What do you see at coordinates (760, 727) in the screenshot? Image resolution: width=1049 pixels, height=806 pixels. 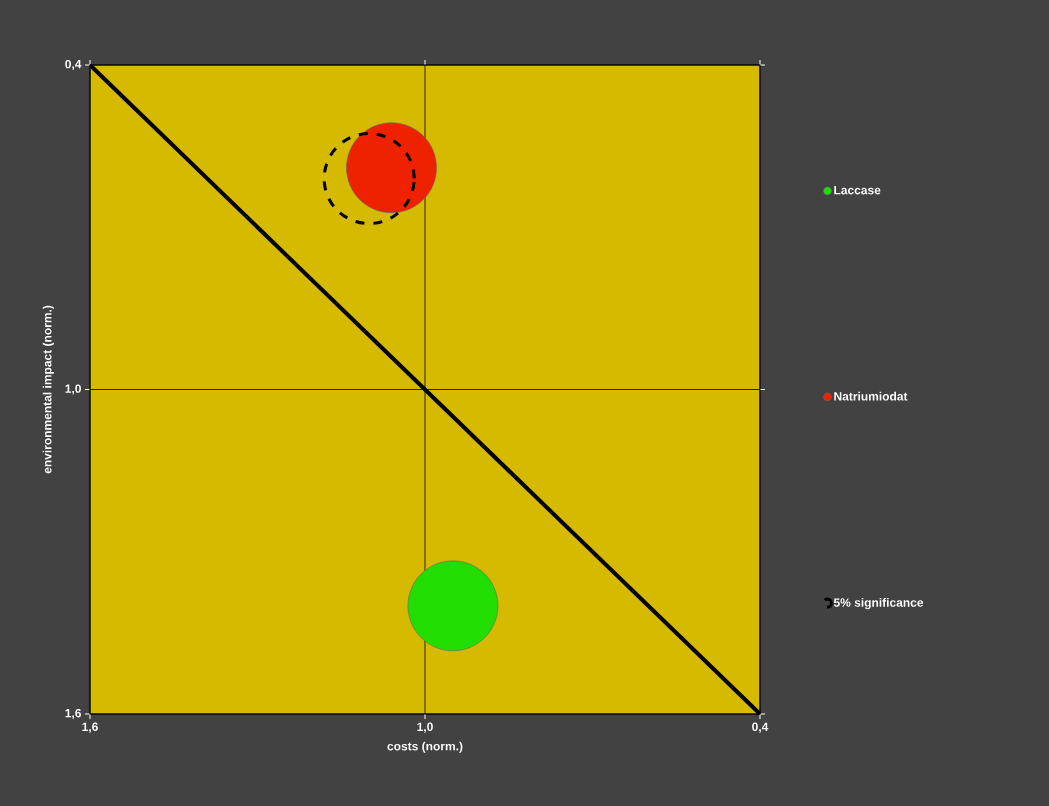 I see `x-tick-label: 0,4` at bounding box center [760, 727].